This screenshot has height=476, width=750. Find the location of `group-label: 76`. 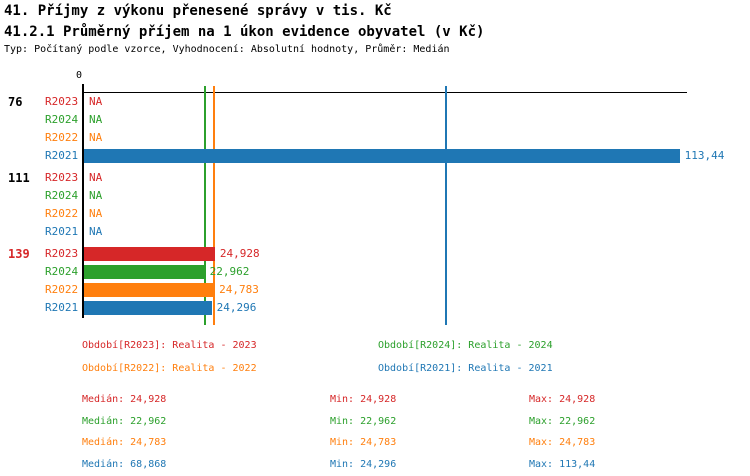

group-label: 76 is located at coordinates (15, 102).